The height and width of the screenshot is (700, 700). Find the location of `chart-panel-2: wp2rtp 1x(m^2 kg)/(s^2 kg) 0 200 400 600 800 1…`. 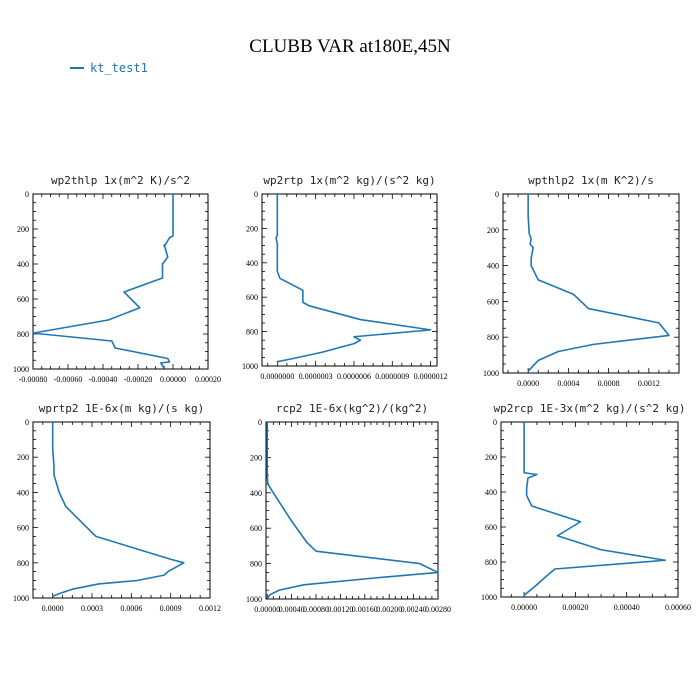

chart-panel-2: wp2rtp 1x(m^2 kg)/(s^2 kg) 0 200 400 600 800 1… is located at coordinates (345, 277).